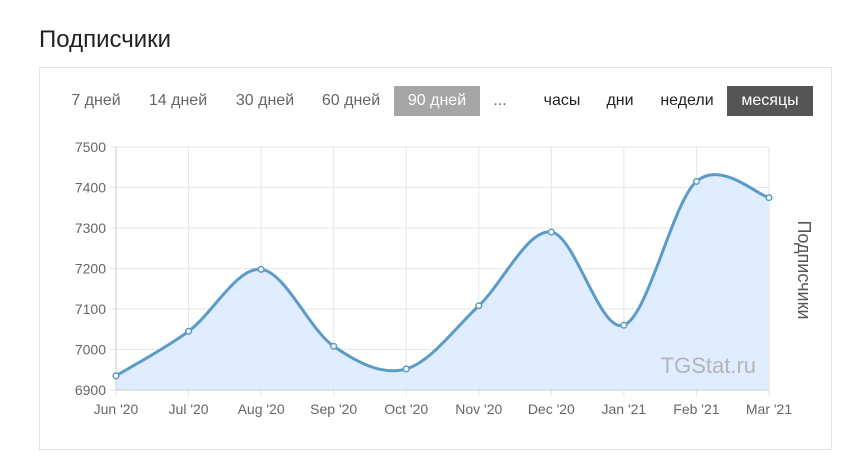 This screenshot has height=459, width=852. I want to click on unit-days-button: дни, so click(620, 100).